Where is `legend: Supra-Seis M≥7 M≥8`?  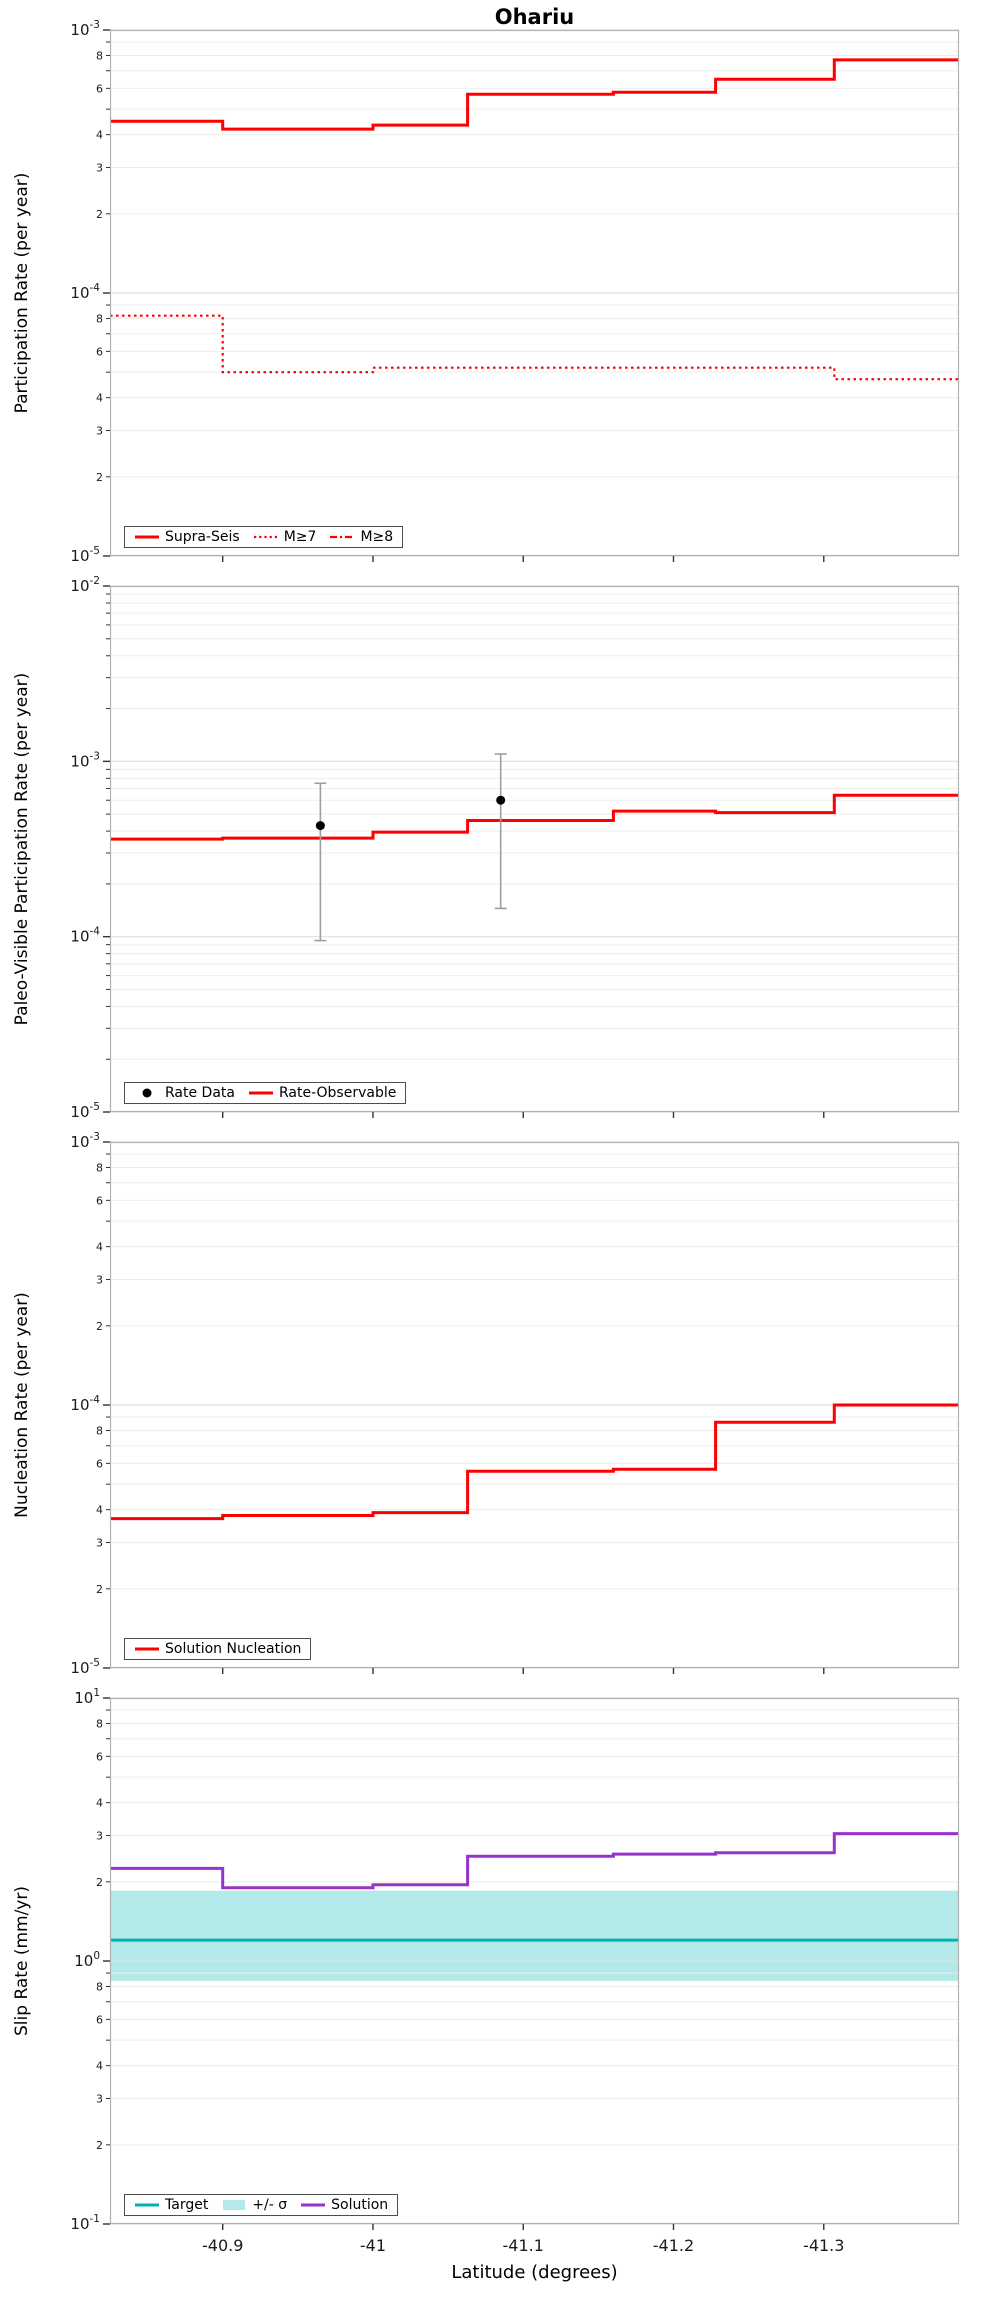 legend: Supra-Seis M≥7 M≥8 is located at coordinates (264, 537).